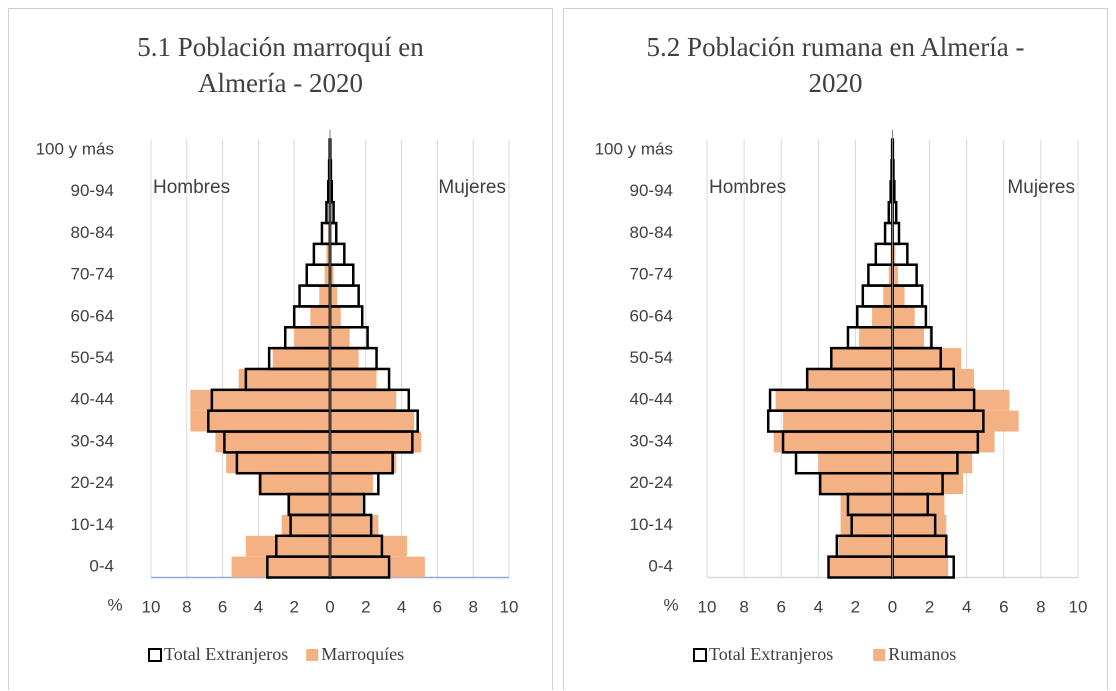 Image resolution: width=1116 pixels, height=691 pixels. I want to click on legend-label: Total Extranjeros, so click(771, 654).